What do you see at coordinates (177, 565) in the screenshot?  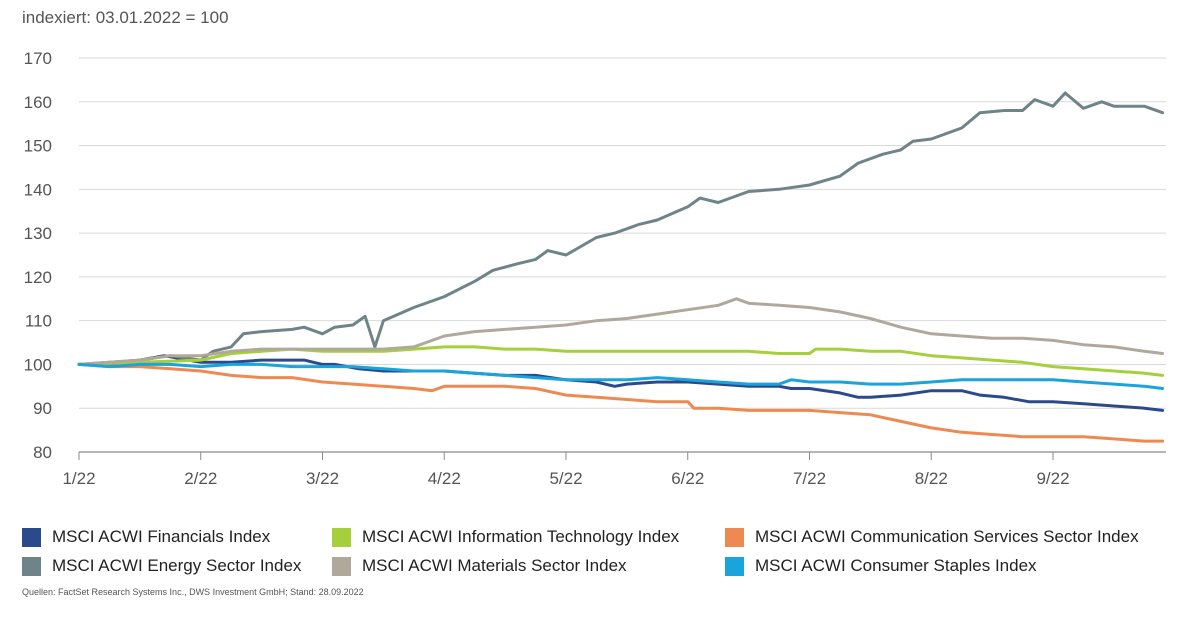 I see `legend-label: MSCI ACWI Energy Sector Index` at bounding box center [177, 565].